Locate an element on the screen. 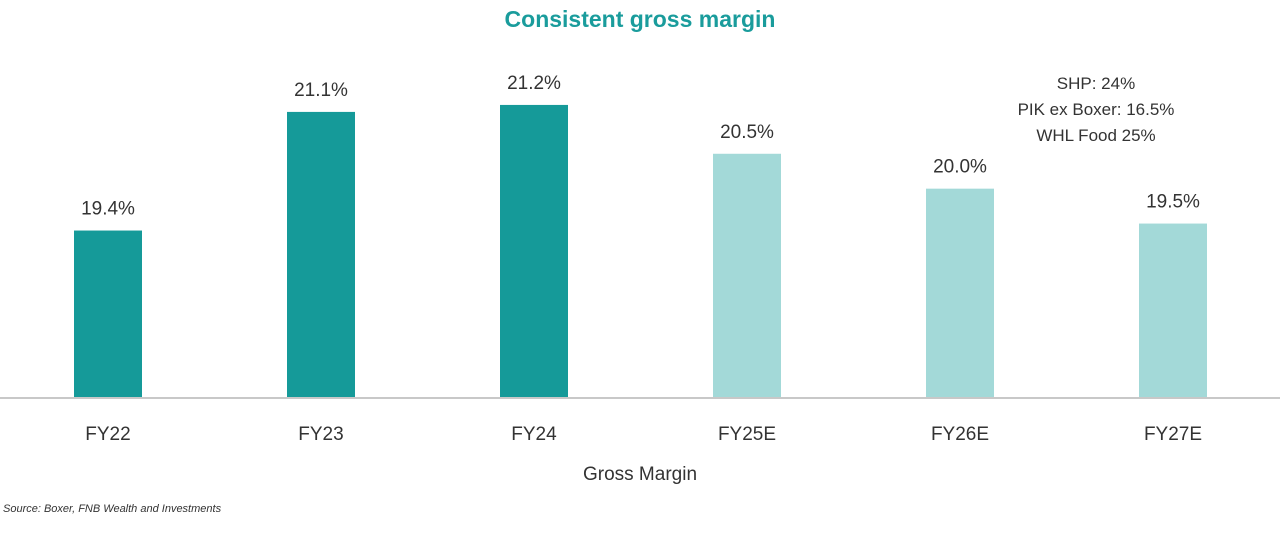 The height and width of the screenshot is (533, 1280). data-label-fy22: 19.4% is located at coordinates (108, 209).